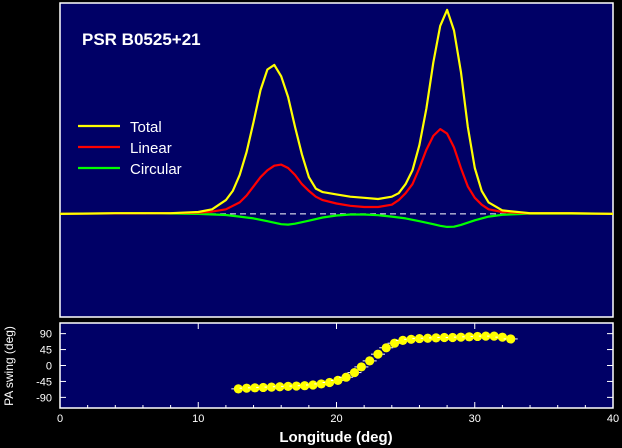 This screenshot has height=448, width=622. What do you see at coordinates (336, 220) in the screenshot?
I see `series-line-circular` at bounding box center [336, 220].